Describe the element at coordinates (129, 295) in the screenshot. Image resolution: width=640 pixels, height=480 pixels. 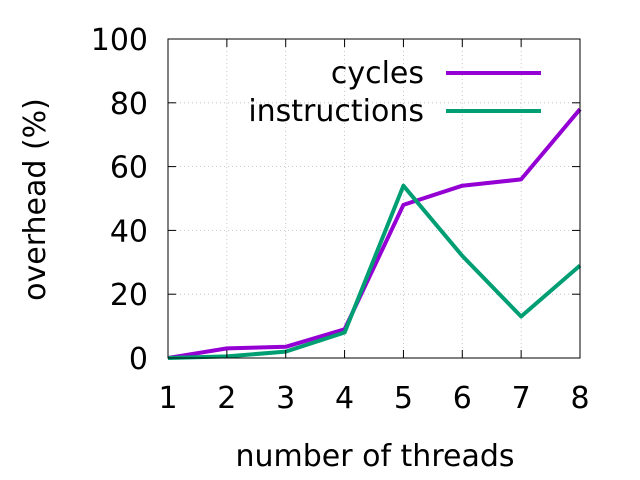
I see `y-tick-label: 20` at that location.